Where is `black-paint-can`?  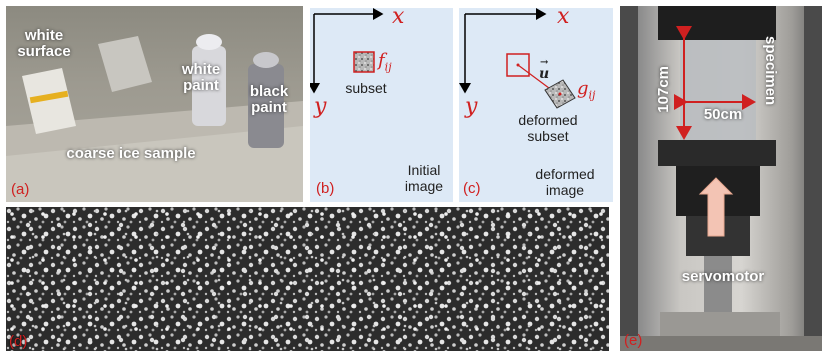
black-paint-can is located at coordinates (266, 106).